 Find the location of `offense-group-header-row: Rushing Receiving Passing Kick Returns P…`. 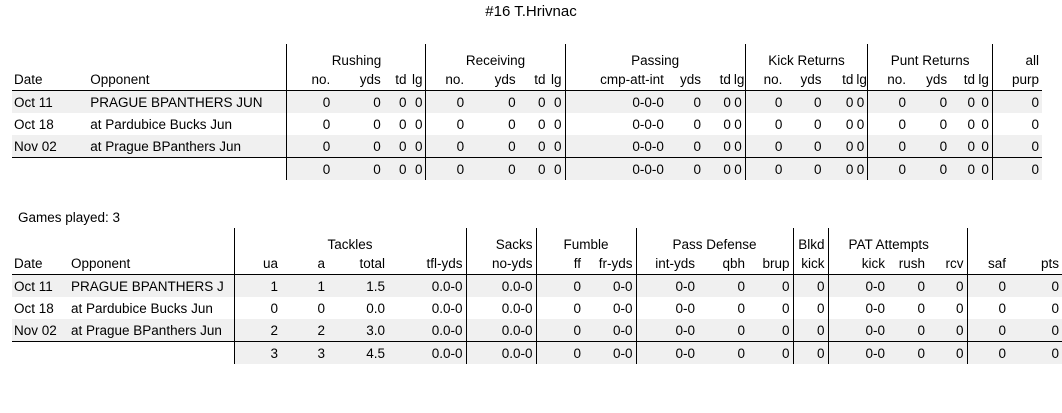

offense-group-header-row: Rushing Receiving Passing Kick Returns P… is located at coordinates (527, 56).